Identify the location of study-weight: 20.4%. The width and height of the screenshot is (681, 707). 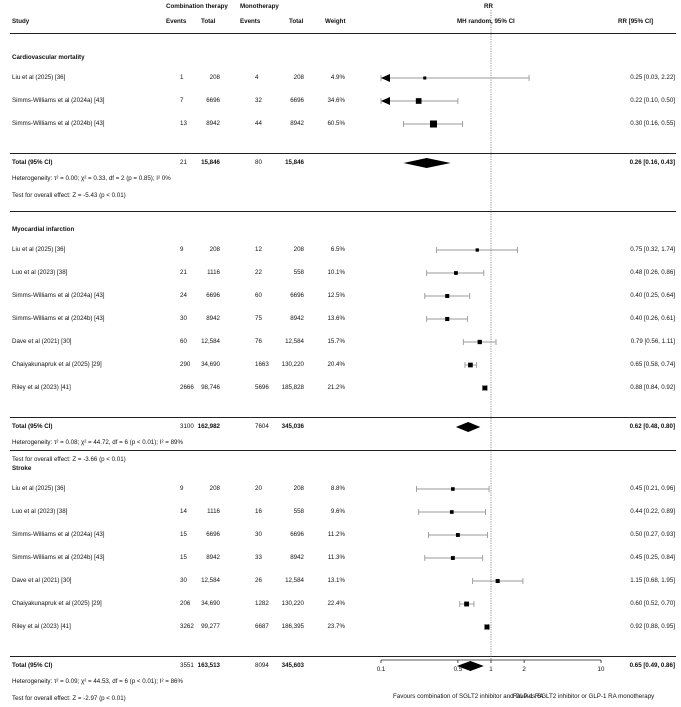
(336, 364).